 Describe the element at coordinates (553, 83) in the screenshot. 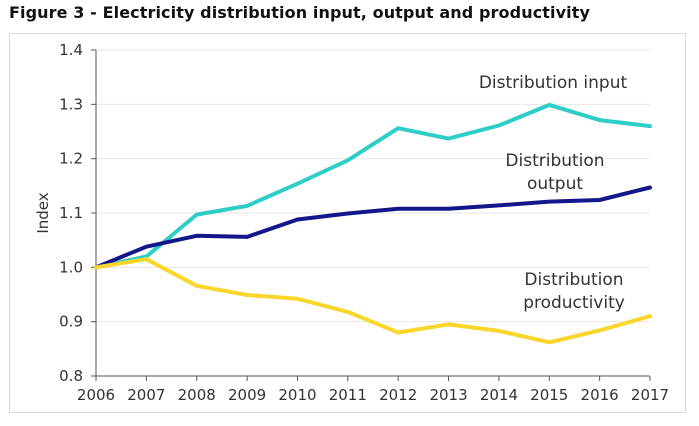

I see `series-label-distribution-input: Distribution input` at that location.